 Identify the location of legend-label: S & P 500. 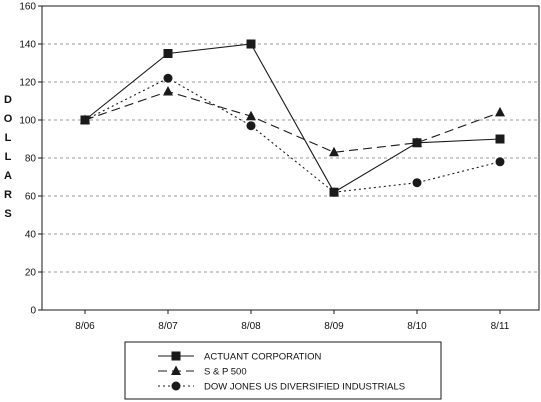
(225, 372).